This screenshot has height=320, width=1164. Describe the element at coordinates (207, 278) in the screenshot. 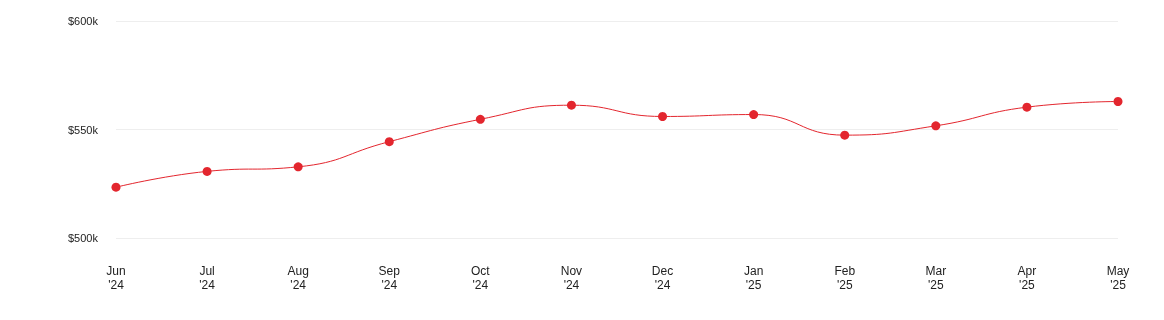

I see `x-tick-label: Jul '24` at that location.